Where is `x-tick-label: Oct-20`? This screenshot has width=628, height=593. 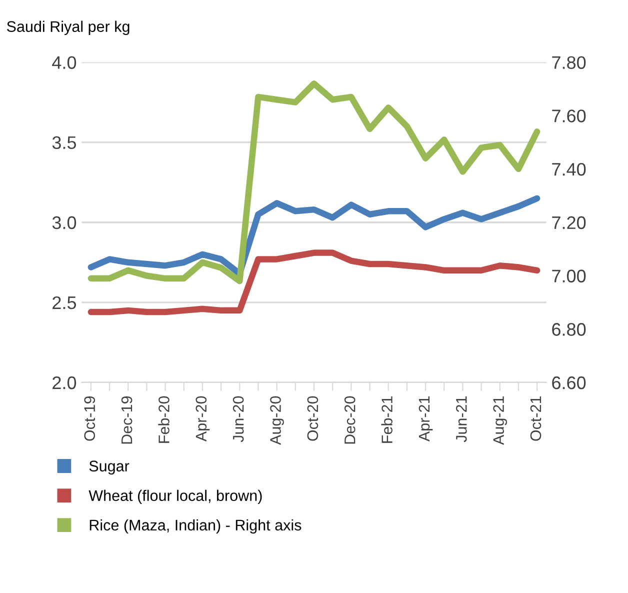
x-tick-label: Oct-20 is located at coordinates (312, 418).